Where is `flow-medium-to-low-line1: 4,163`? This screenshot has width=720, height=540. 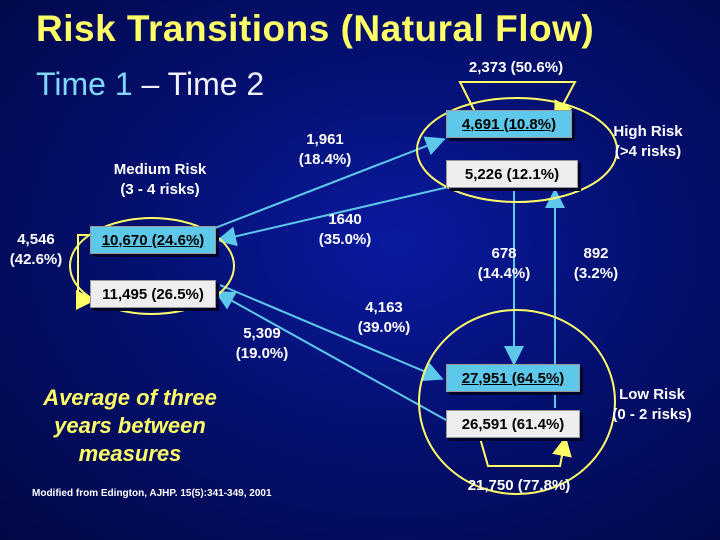 flow-medium-to-low-line1: 4,163 is located at coordinates (384, 307).